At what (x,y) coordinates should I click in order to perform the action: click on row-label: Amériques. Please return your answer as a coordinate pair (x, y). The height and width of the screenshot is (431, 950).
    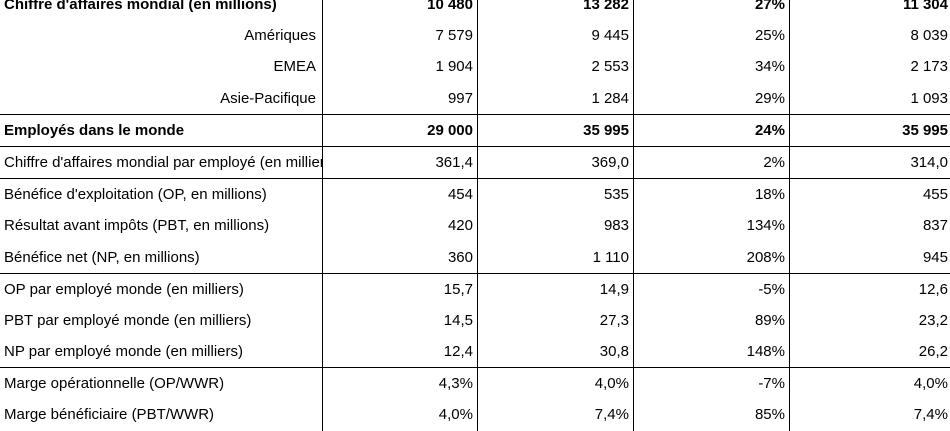
    Looking at the image, I should click on (280, 36).